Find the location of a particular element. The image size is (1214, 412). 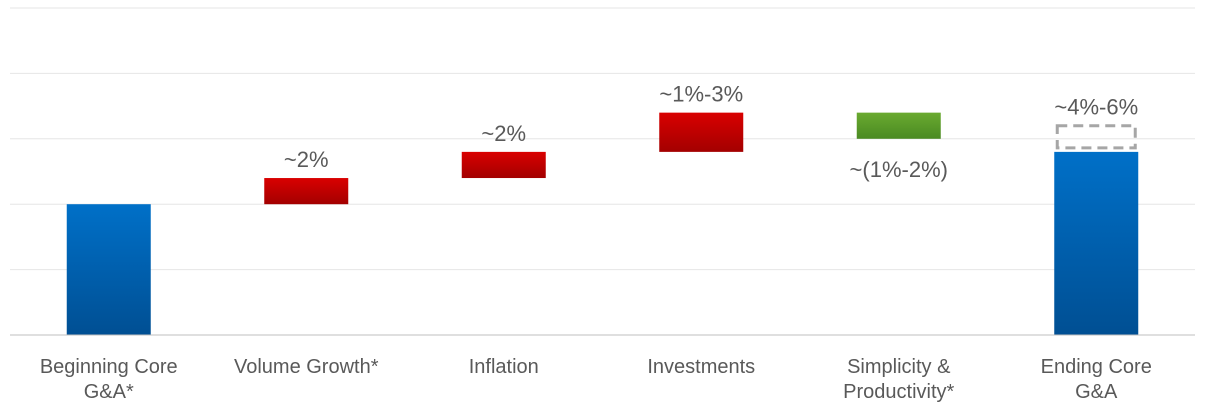

x-tick-label: Investments is located at coordinates (701, 367).